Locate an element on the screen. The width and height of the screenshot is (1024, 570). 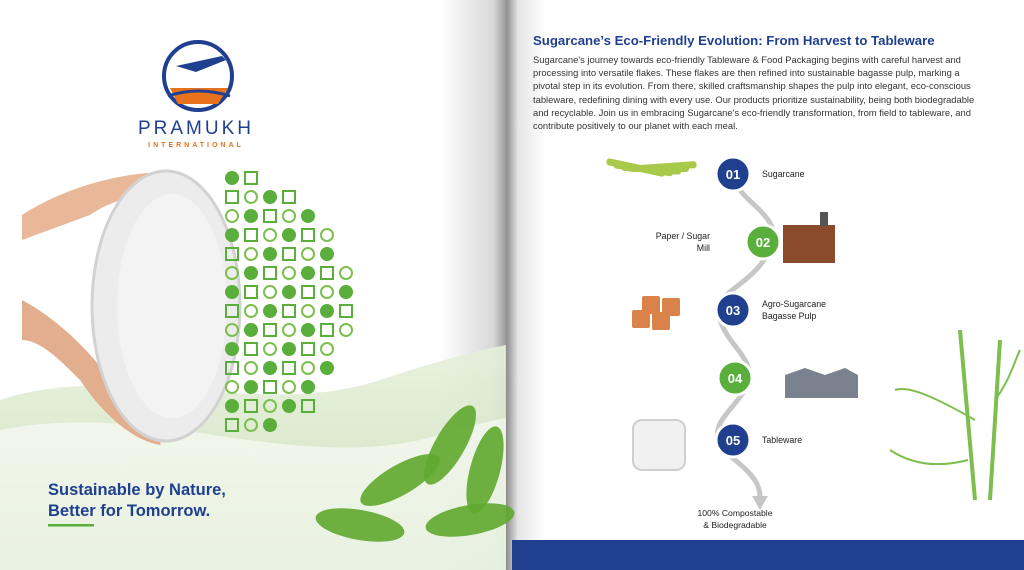
mill-building is located at coordinates (809, 244).